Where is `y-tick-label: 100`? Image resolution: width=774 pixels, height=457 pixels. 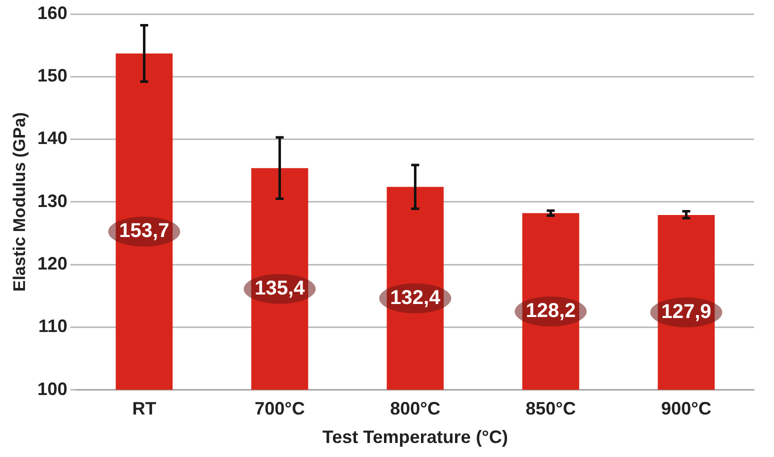 y-tick-label: 100 is located at coordinates (52, 388).